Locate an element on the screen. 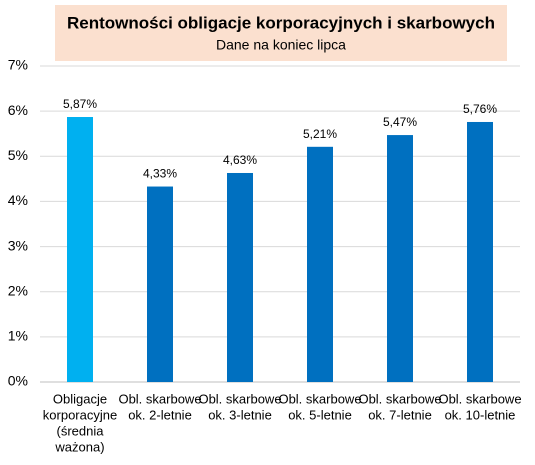 Image resolution: width=535 pixels, height=465 pixels. x-tick-label: ok. 2-letnie is located at coordinates (160, 414).